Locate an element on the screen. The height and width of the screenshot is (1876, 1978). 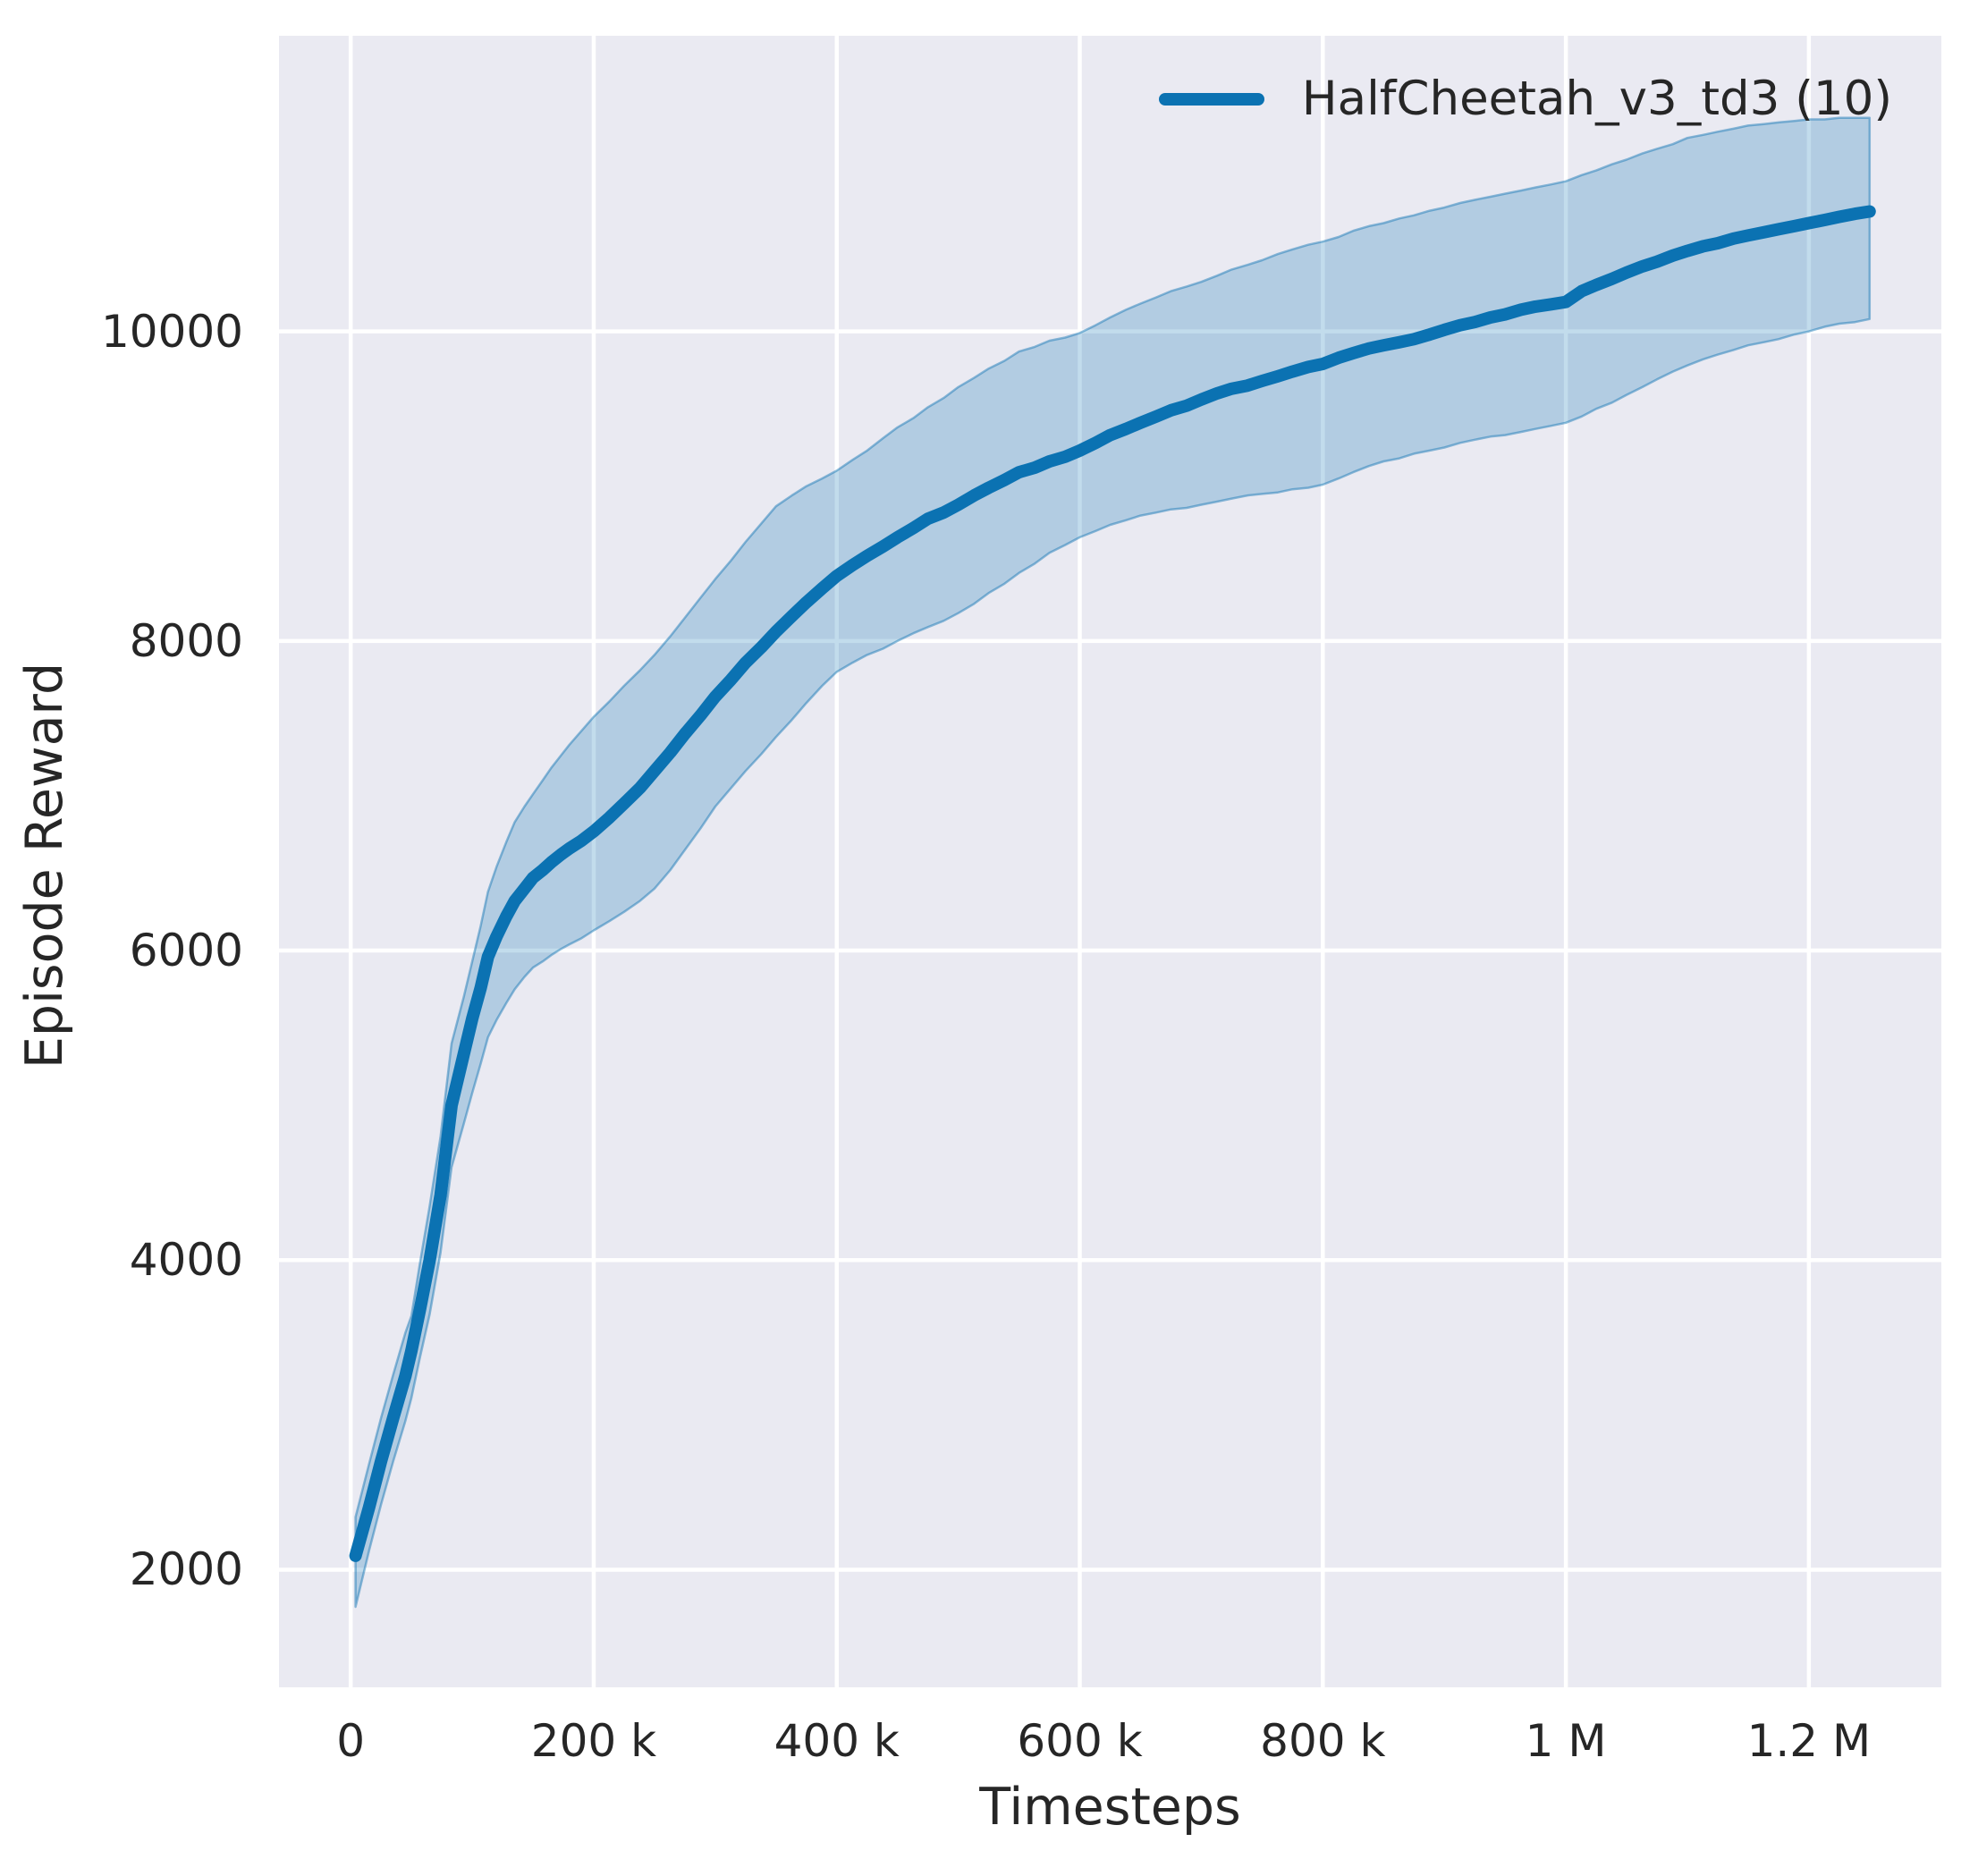
x-tick-label: 800 k is located at coordinates (1323, 1741).